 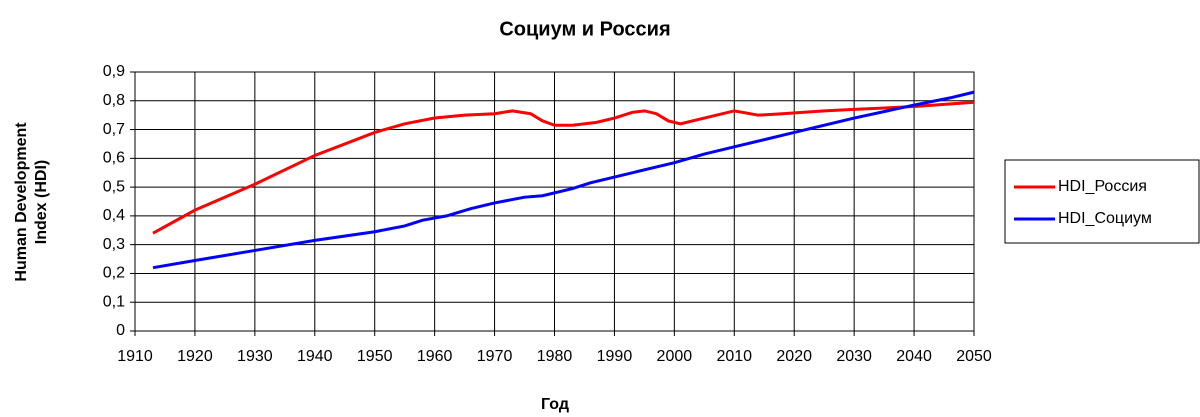 What do you see at coordinates (555, 404) in the screenshot?
I see `x-axis-label: Год` at bounding box center [555, 404].